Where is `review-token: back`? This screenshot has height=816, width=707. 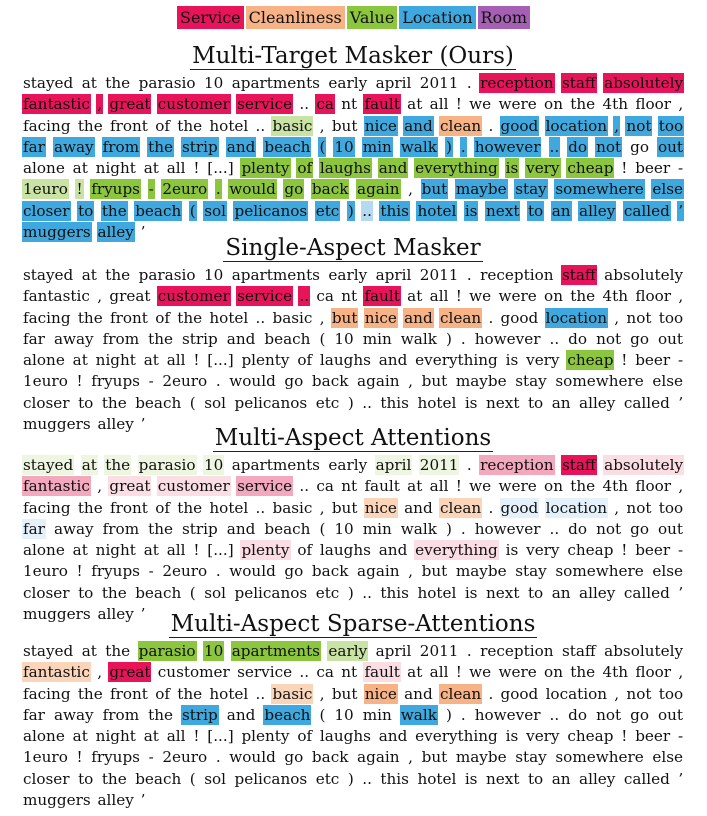
review-token: back is located at coordinates (330, 381).